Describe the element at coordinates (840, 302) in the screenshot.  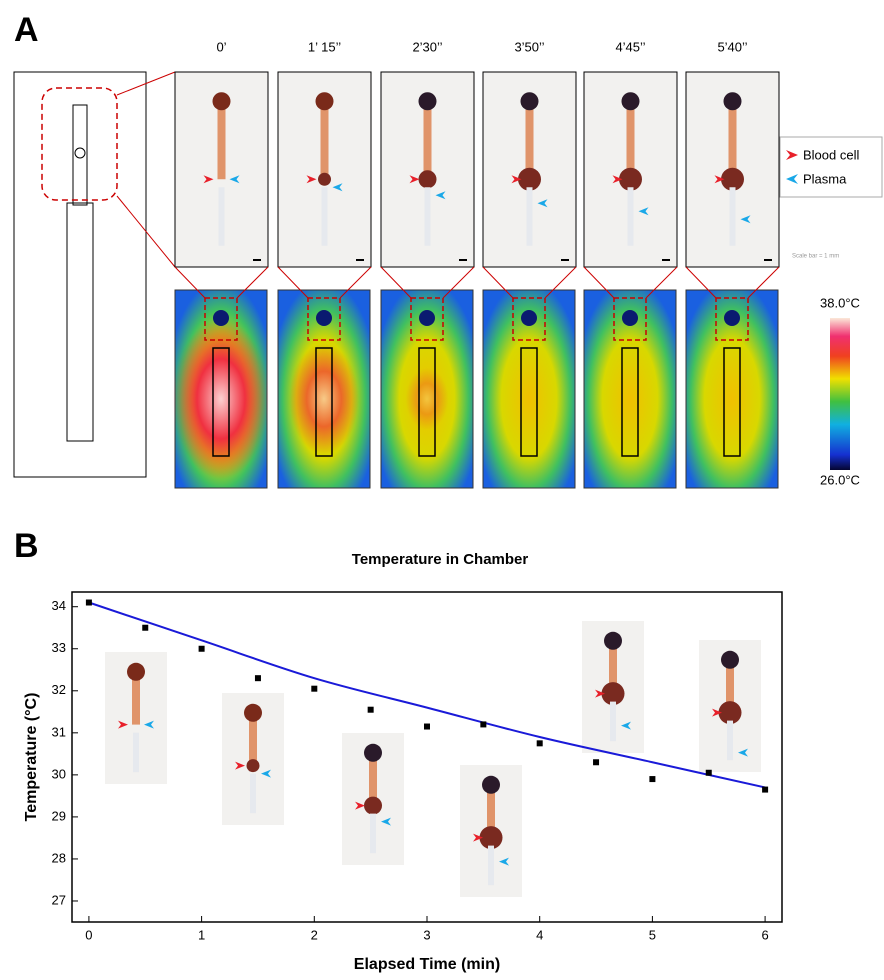
I see `colorbar-max: 38.0°C` at that location.